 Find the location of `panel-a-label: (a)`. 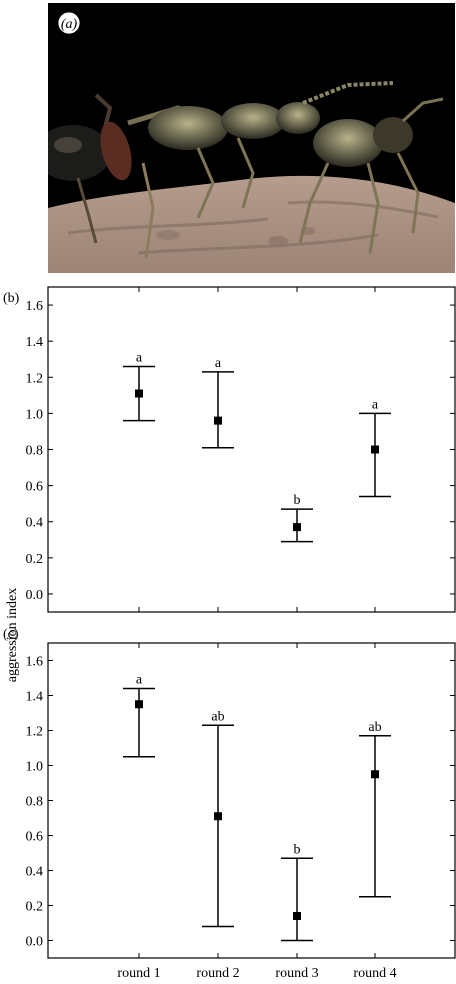

panel-a-label: (a) is located at coordinates (69, 24).